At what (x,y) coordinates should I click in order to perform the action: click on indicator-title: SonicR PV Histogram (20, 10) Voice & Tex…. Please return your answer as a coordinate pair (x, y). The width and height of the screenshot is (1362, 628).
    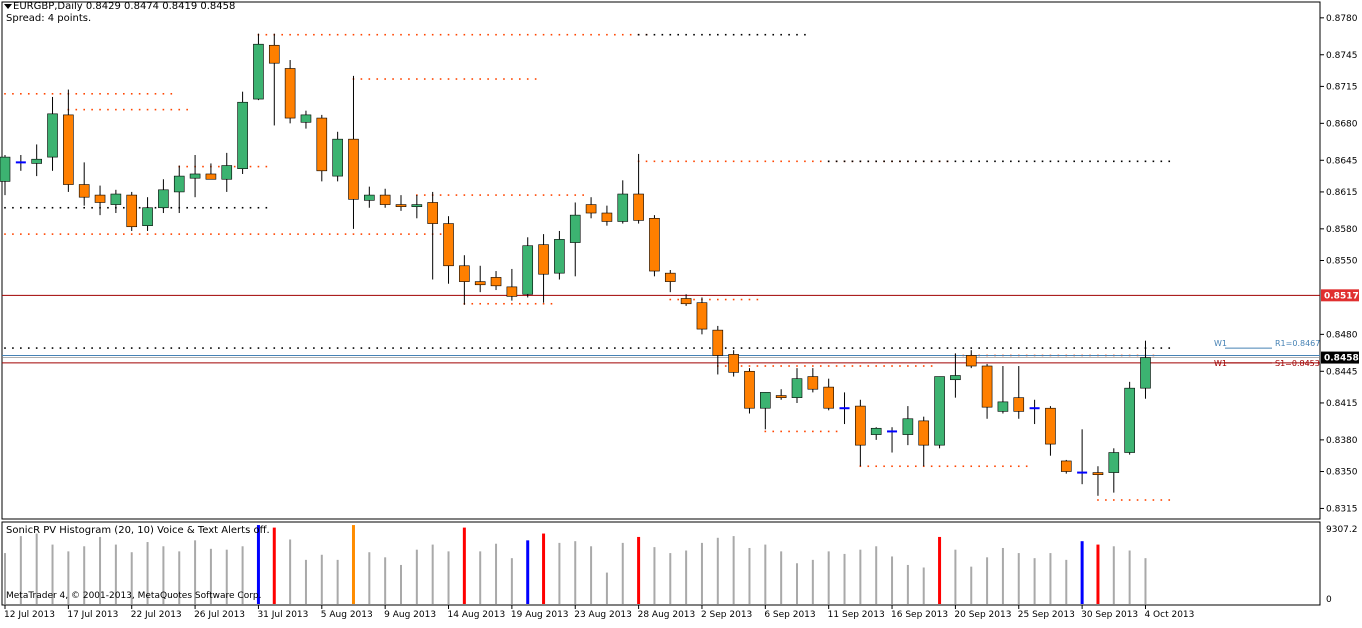
    Looking at the image, I should click on (138, 530).